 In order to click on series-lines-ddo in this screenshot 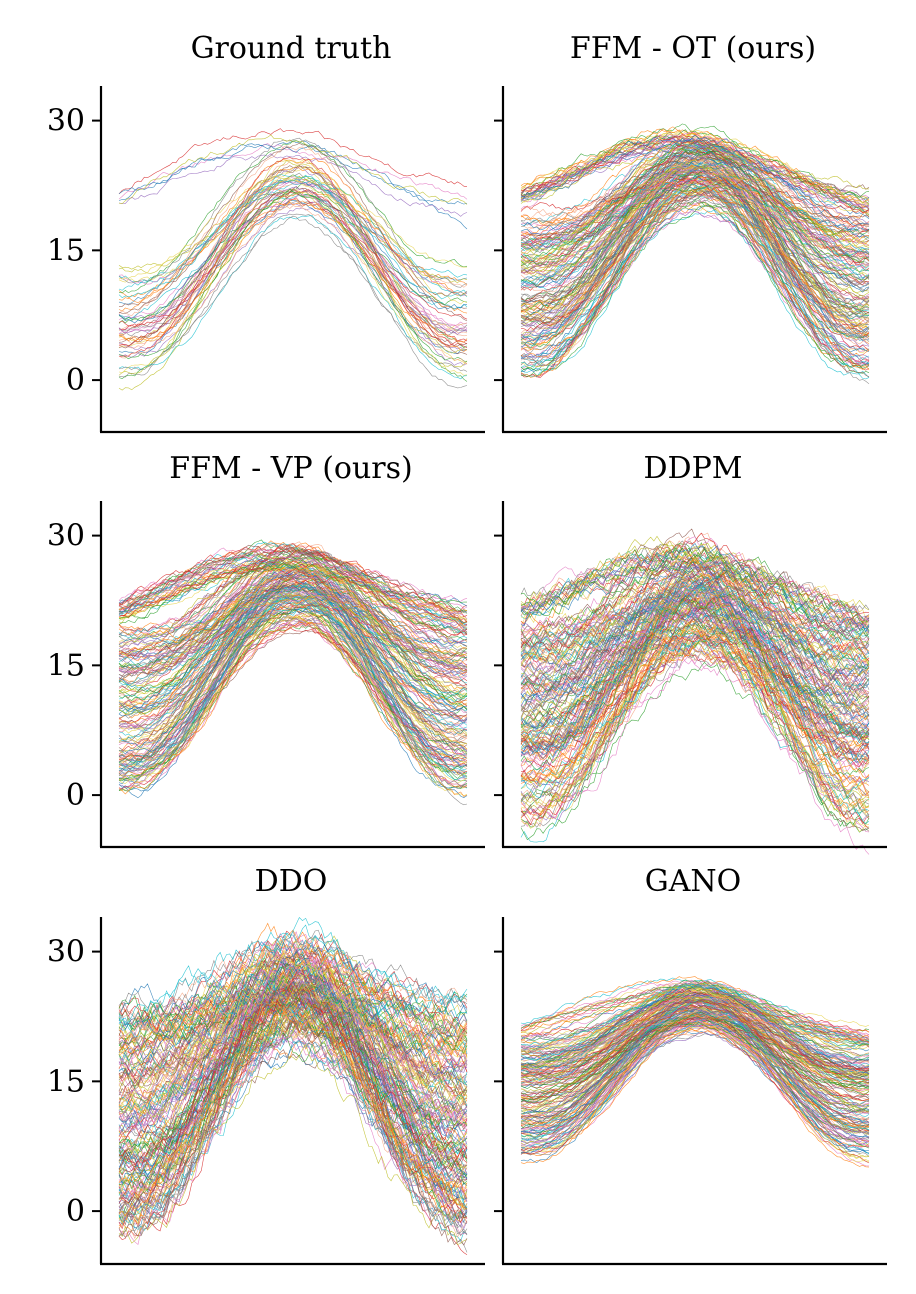, I will do `click(293, 1085)`.